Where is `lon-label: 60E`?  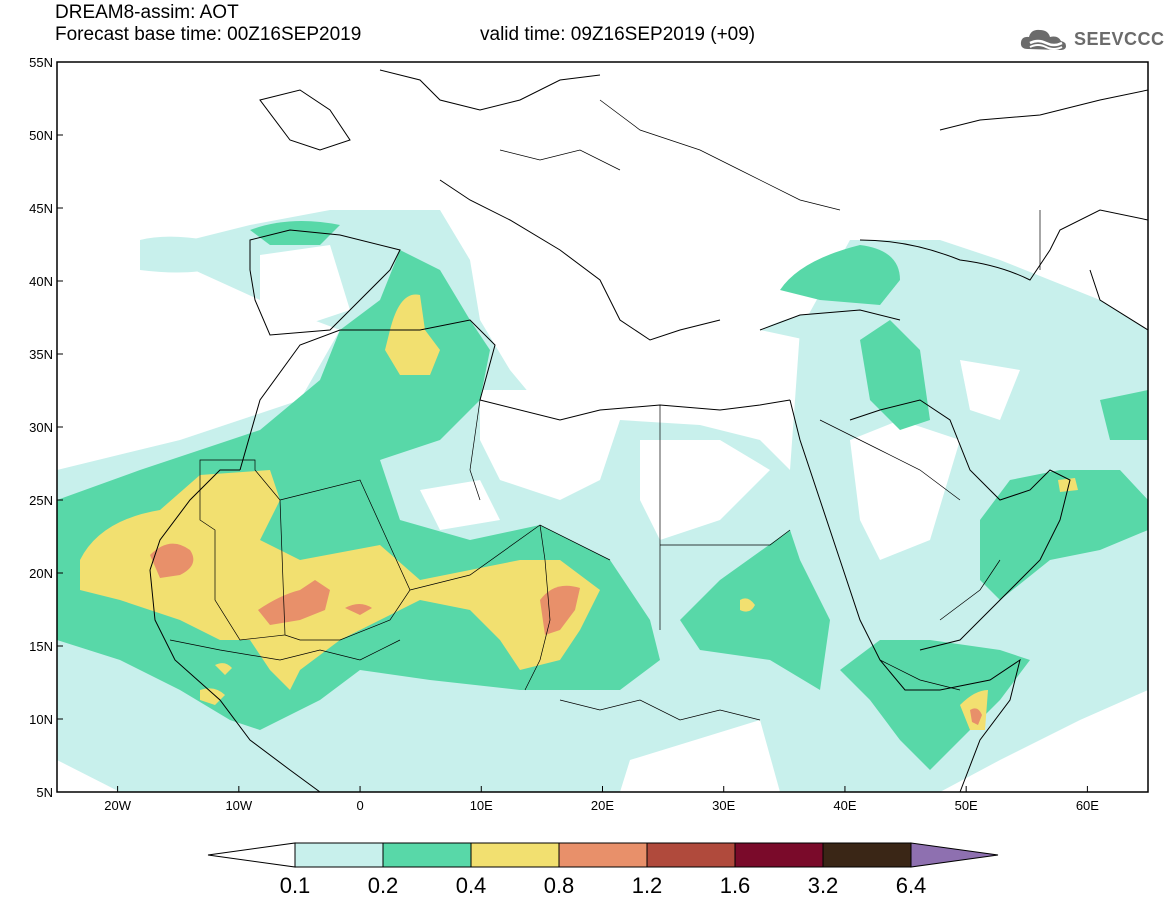
lon-label: 60E is located at coordinates (1087, 805).